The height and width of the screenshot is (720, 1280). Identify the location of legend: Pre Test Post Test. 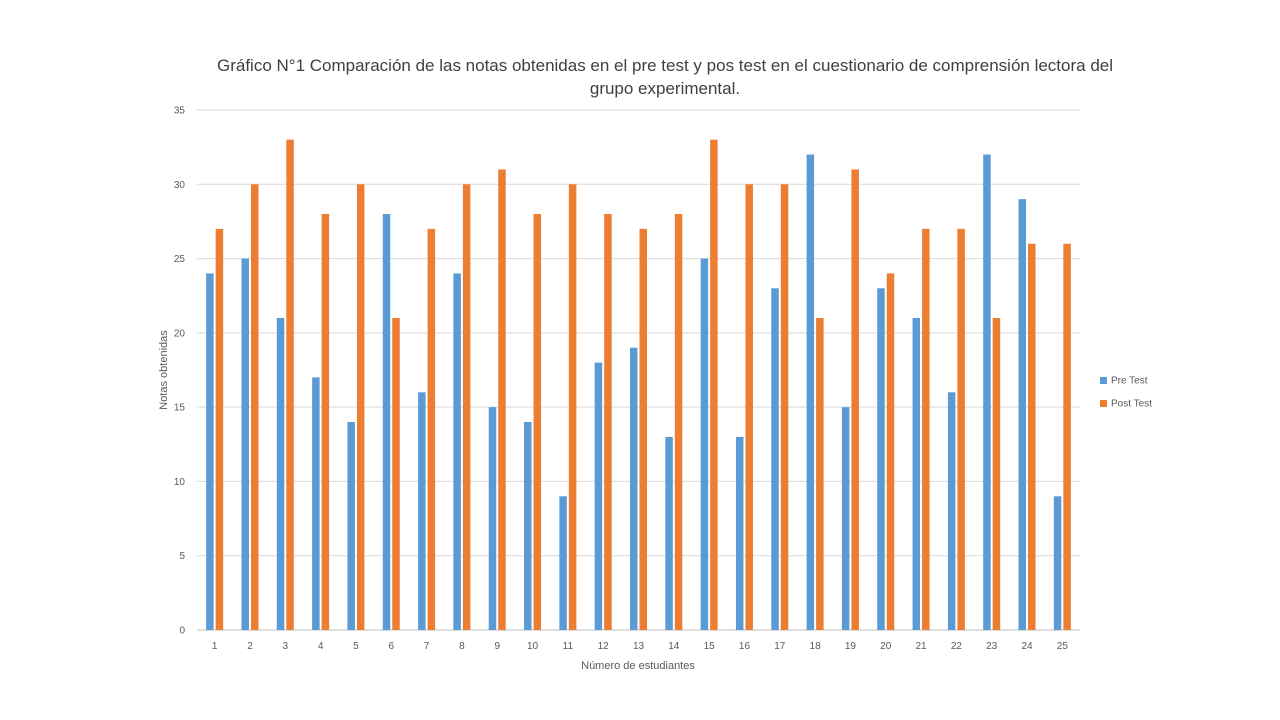
(1126, 393).